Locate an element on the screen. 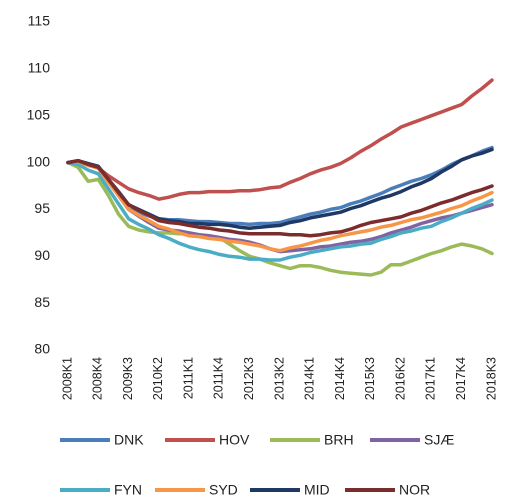 This screenshot has width=505, height=504. legend-label: NOR is located at coordinates (414, 490).